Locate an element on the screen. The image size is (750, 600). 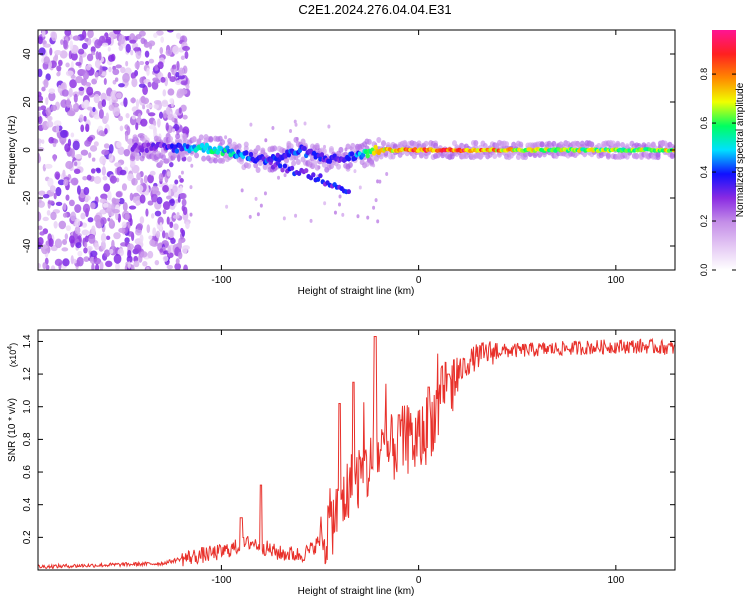
branch-blob is located at coordinates (320, 176).